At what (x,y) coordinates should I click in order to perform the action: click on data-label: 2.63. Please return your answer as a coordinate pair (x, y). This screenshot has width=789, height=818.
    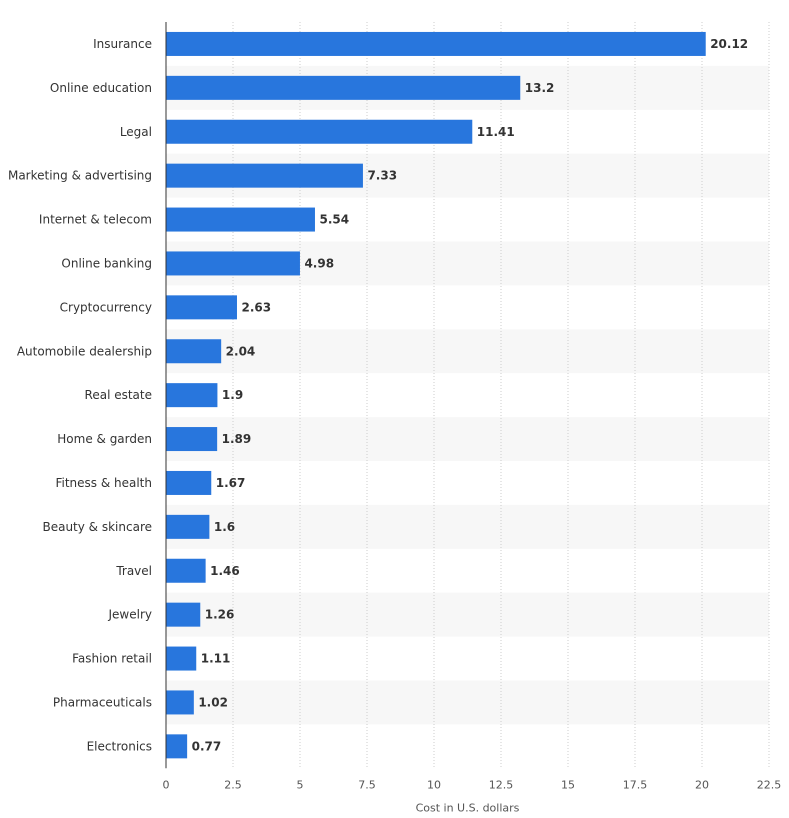
    Looking at the image, I should click on (256, 307).